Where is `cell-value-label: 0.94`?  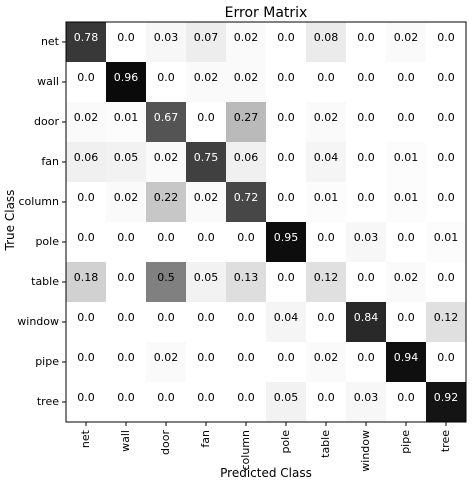
cell-value-label: 0.94 is located at coordinates (406, 357).